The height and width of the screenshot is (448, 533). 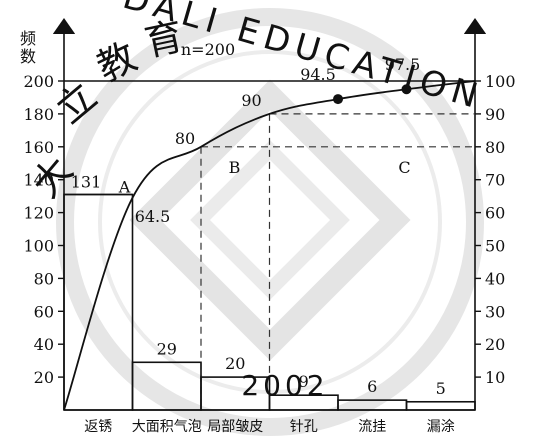 I want to click on left-axis-title-char-2: 数, so click(x=28, y=56).